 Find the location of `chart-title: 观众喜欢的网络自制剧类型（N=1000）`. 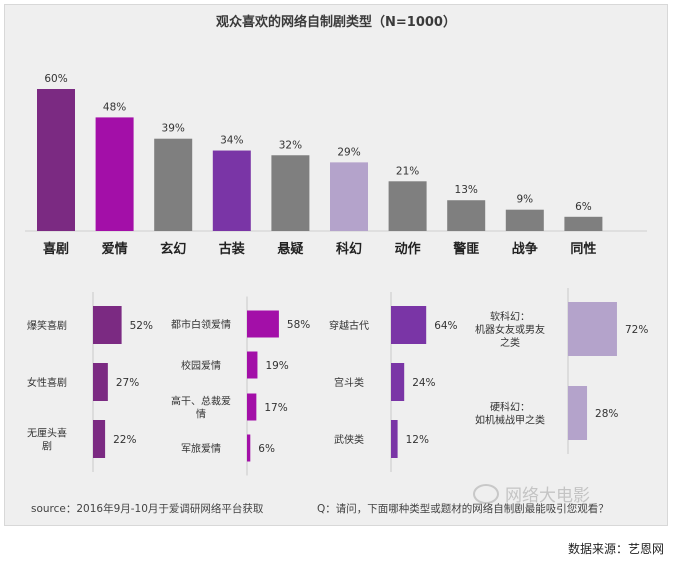

chart-title: 观众喜欢的网络自制剧类型（N=1000） is located at coordinates (336, 22).